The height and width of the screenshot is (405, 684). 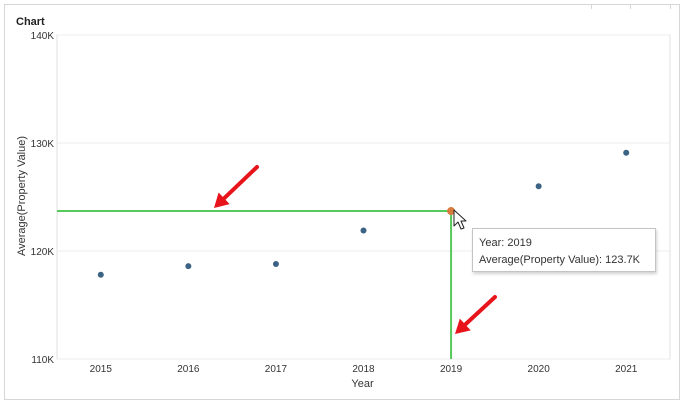 What do you see at coordinates (43, 36) in the screenshot?
I see `y-tick-label: 140K` at bounding box center [43, 36].